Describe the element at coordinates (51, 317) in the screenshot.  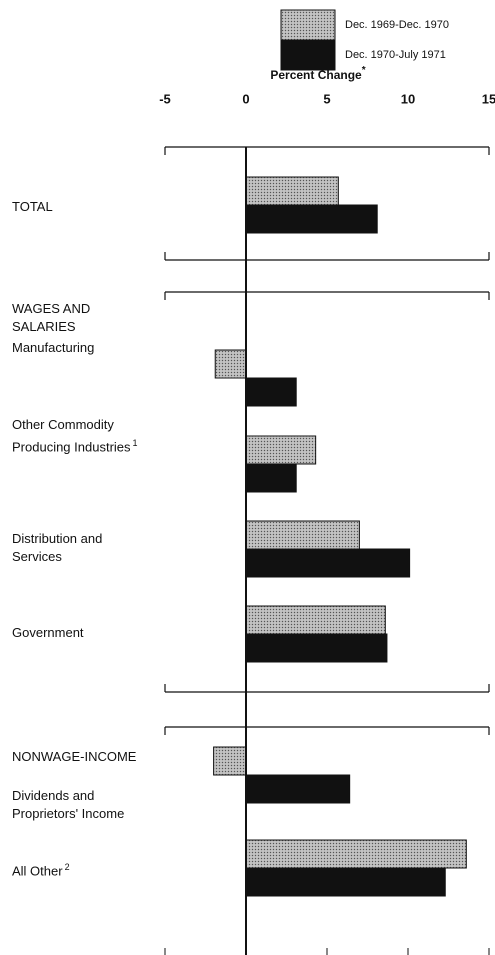
I see `section-title: WAGES AND SALARIES` at that location.